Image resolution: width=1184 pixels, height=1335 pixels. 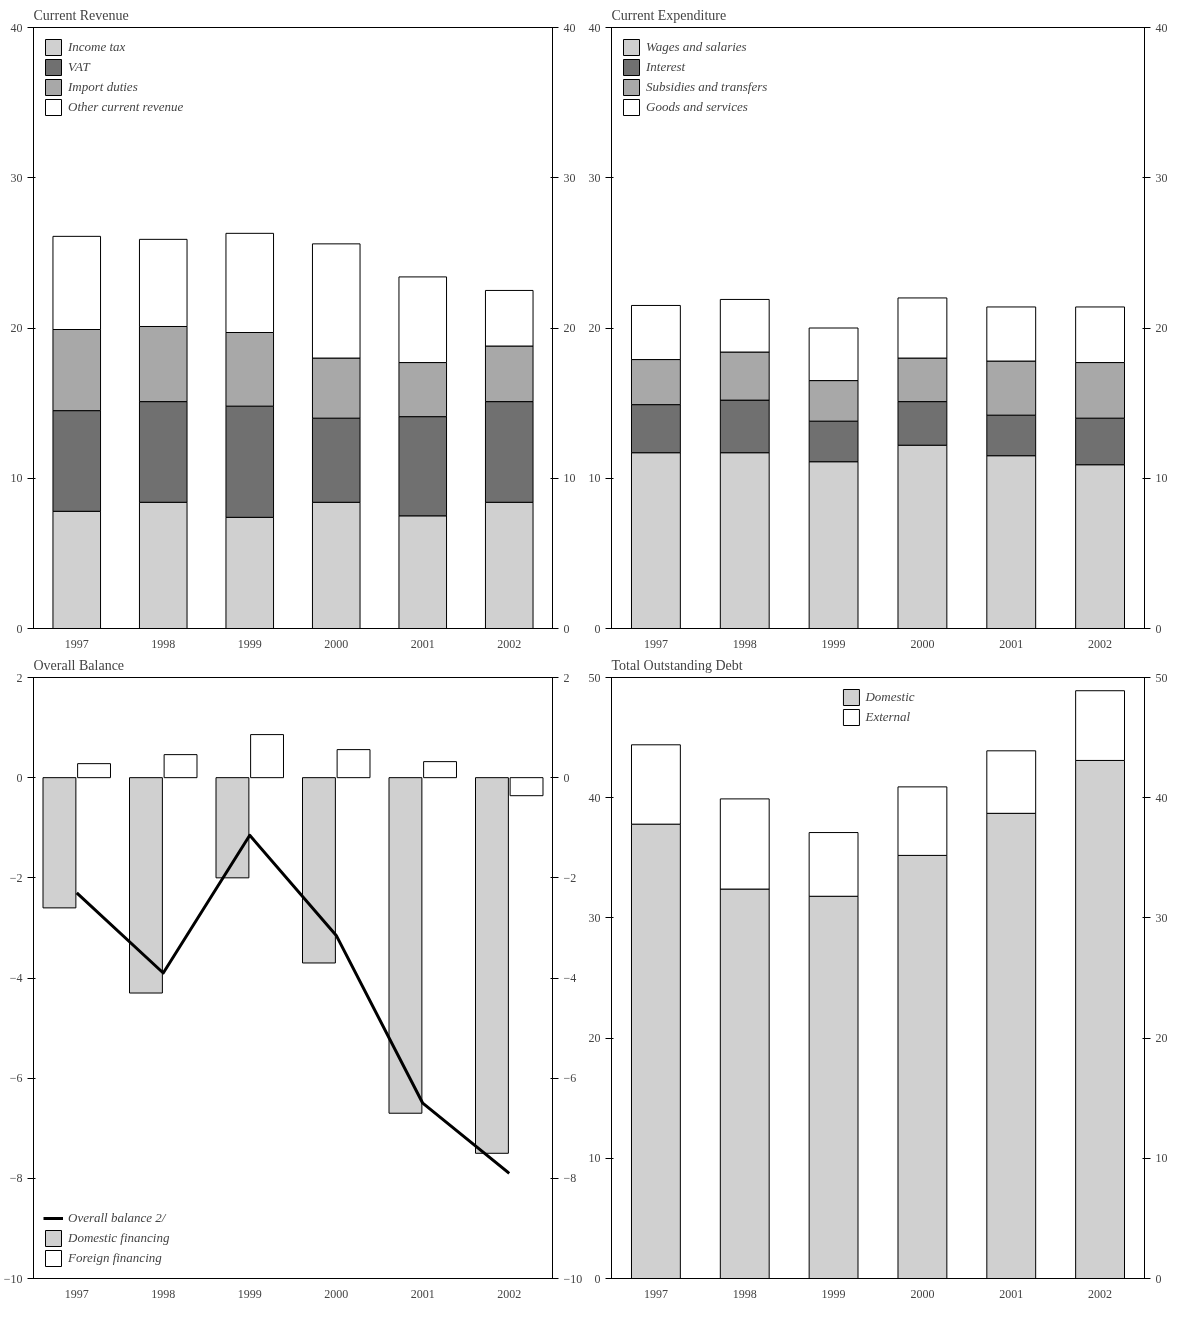 I want to click on y2-tick-label: 50, so click(x=1161, y=677).